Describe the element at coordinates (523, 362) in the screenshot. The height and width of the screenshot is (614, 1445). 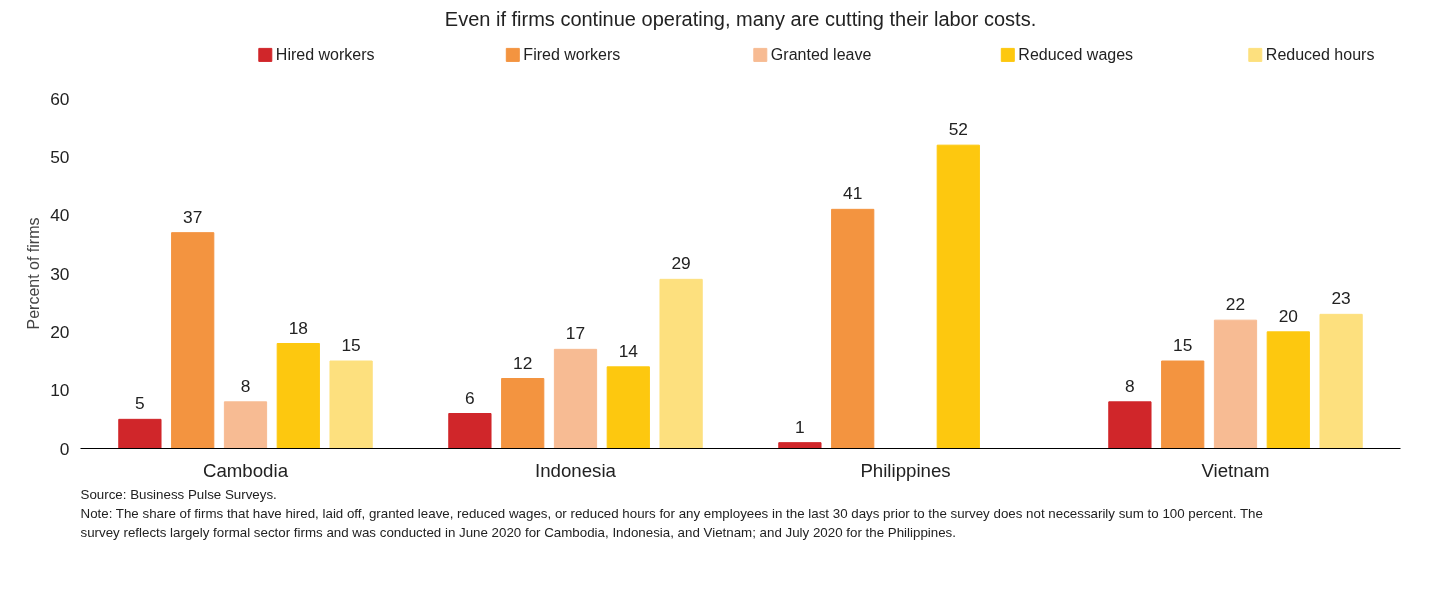
I see `data-label: 12` at that location.